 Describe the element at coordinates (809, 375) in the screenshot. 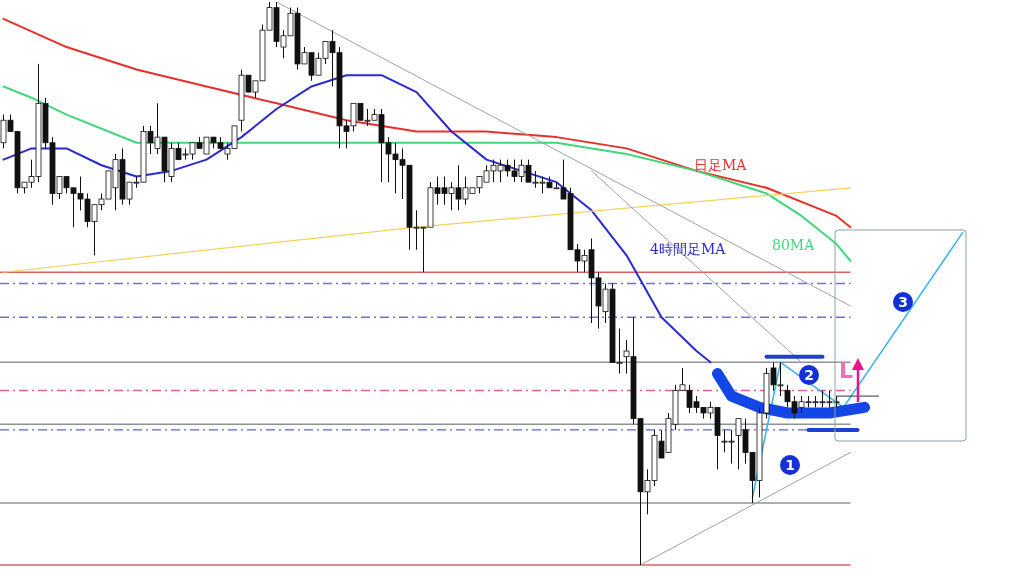

I see `annotation: 2` at that location.